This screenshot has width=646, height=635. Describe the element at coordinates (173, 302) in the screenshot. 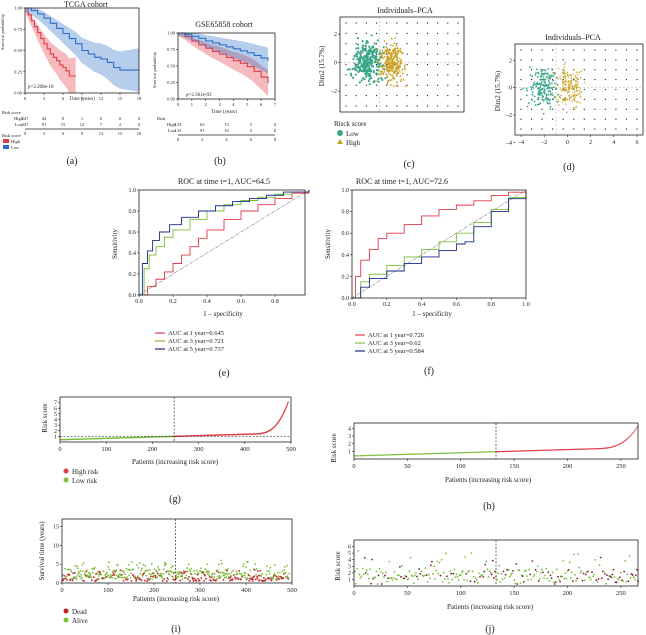

I see `x-tick-label: 0.2` at that location.